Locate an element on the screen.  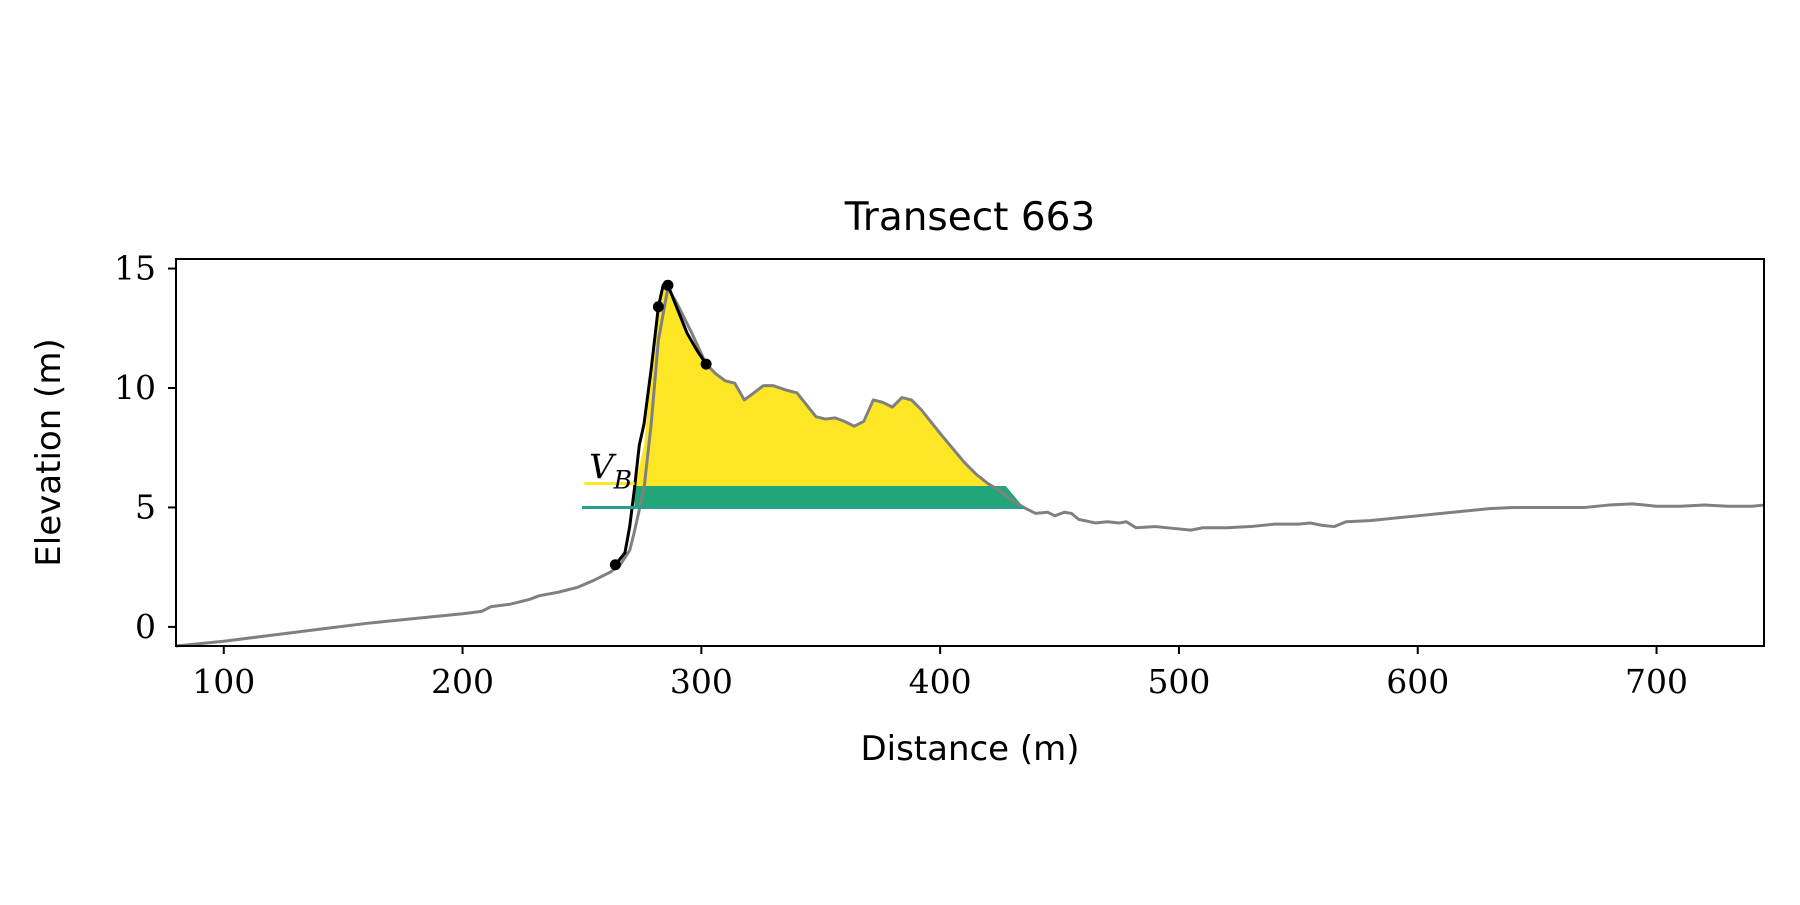
x-tick-label: 300 is located at coordinates (701, 681).